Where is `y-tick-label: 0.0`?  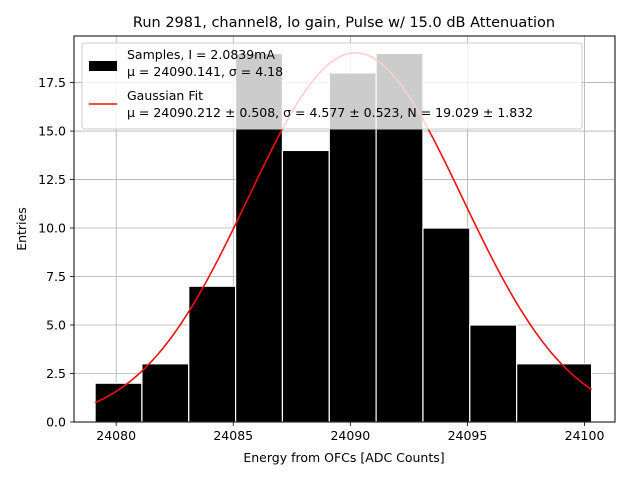 y-tick-label: 0.0 is located at coordinates (56, 422).